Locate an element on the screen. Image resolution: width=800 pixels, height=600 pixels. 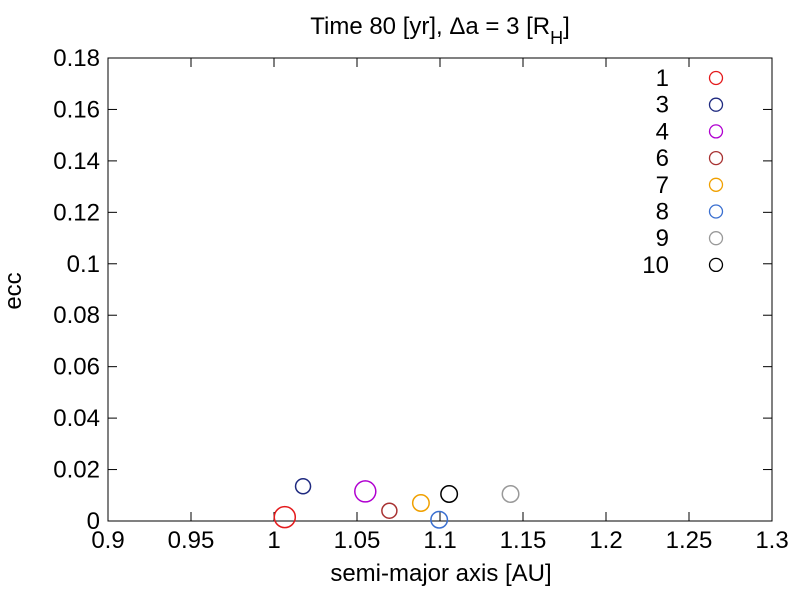
data-points is located at coordinates (396, 503).